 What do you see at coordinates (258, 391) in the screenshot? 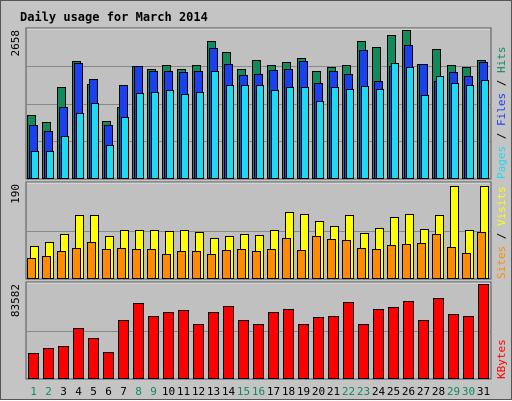
I see `x-tick-day-16: 16` at bounding box center [258, 391].